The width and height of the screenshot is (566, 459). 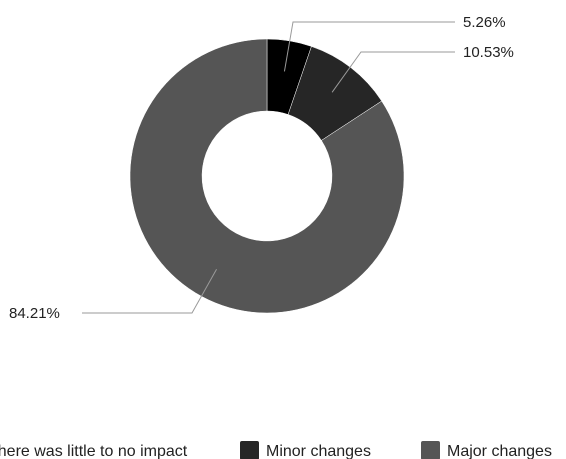 I want to click on legend-swatch-major-changes, so click(x=430, y=450).